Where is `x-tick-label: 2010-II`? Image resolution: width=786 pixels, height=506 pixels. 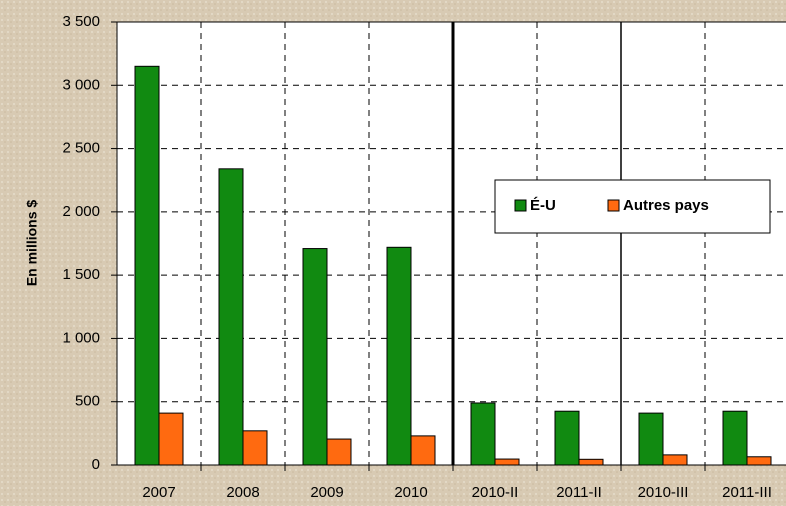 x-tick-label: 2010-II is located at coordinates (495, 492).